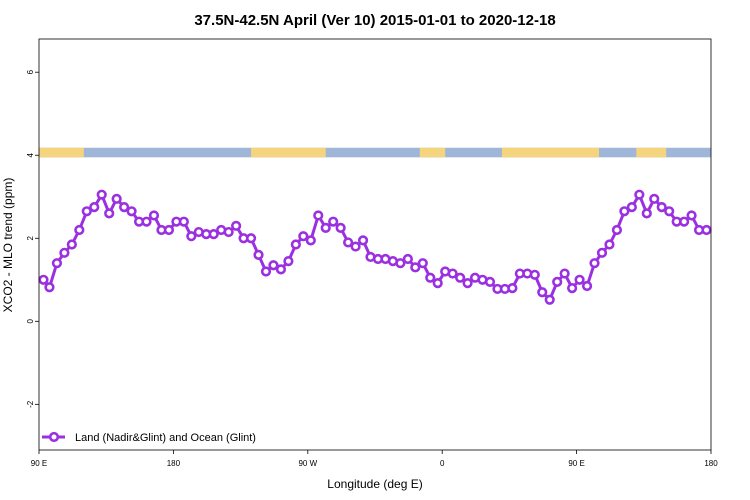 The width and height of the screenshot is (750, 500). What do you see at coordinates (165, 438) in the screenshot?
I see `legend-label: Land (Nadir&Glint) and Ocean (Glint)` at bounding box center [165, 438].